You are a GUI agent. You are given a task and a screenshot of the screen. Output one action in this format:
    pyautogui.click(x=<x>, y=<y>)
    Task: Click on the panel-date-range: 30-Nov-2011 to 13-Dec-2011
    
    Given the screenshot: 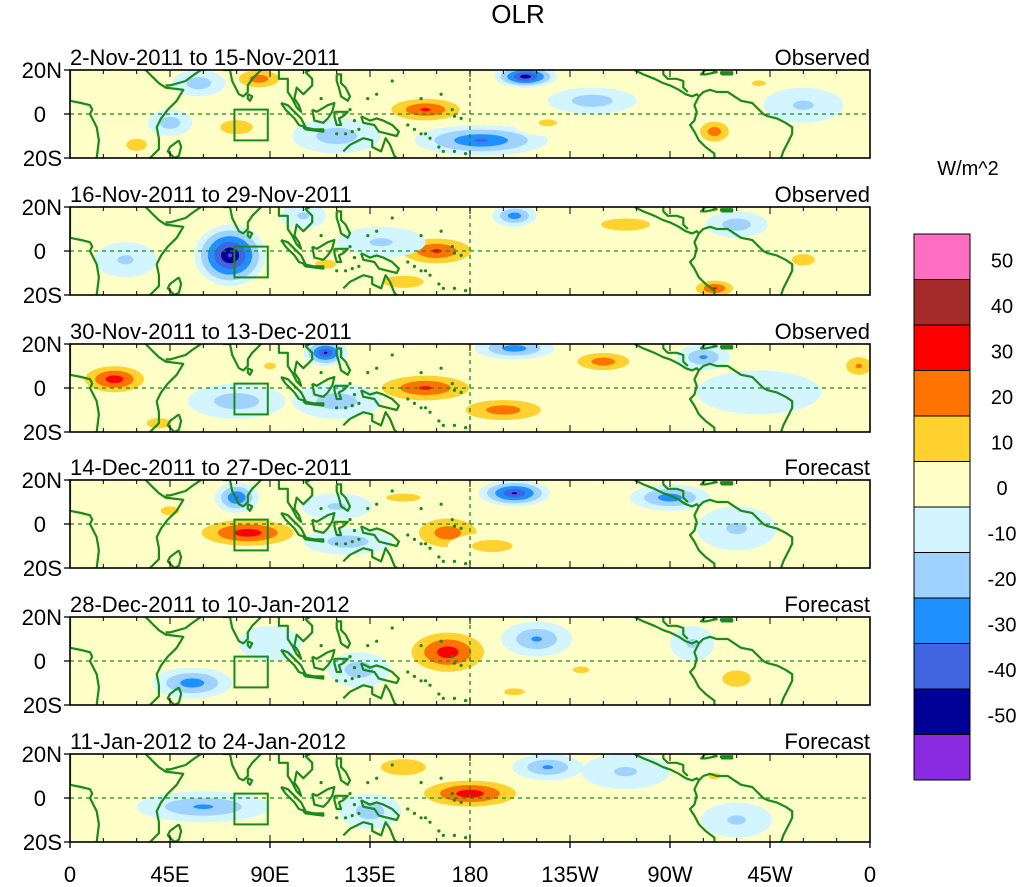 What is the action you would take?
    pyautogui.click(x=211, y=331)
    